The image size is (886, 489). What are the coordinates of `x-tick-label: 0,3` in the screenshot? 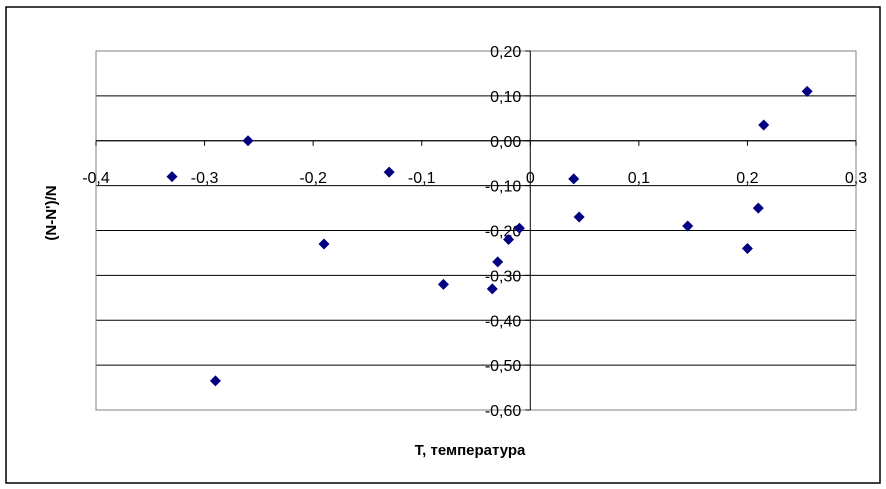 It's located at (856, 178).